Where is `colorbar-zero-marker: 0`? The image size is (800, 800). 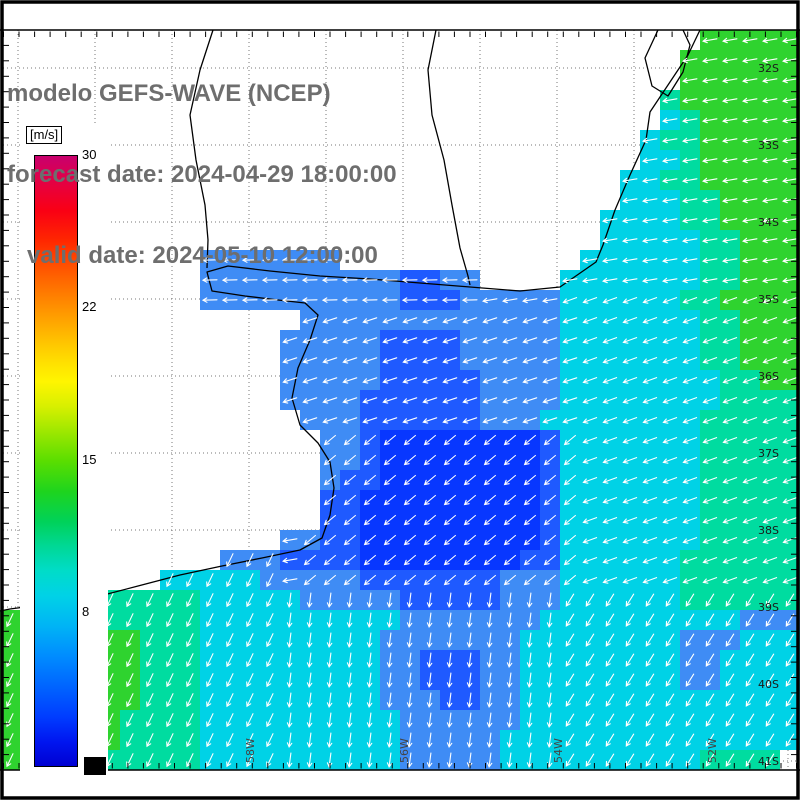 colorbar-zero-marker: 0 is located at coordinates (95, 766).